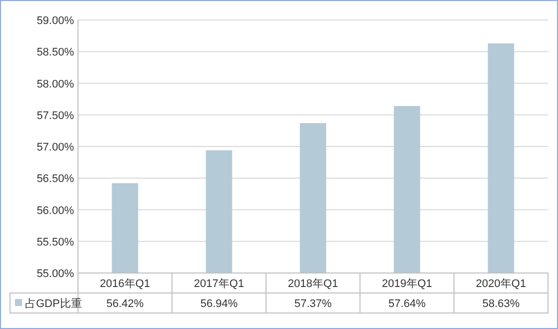  What do you see at coordinates (53, 303) in the screenshot?
I see `legend-label: 占GDP比重` at bounding box center [53, 303].